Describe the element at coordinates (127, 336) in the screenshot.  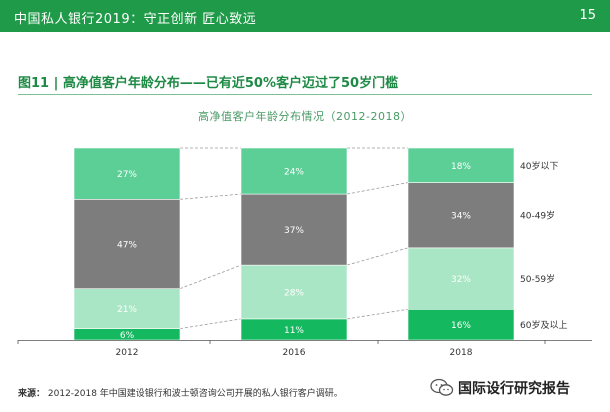
I see `data-label-over60-2012: 6%` at that location.